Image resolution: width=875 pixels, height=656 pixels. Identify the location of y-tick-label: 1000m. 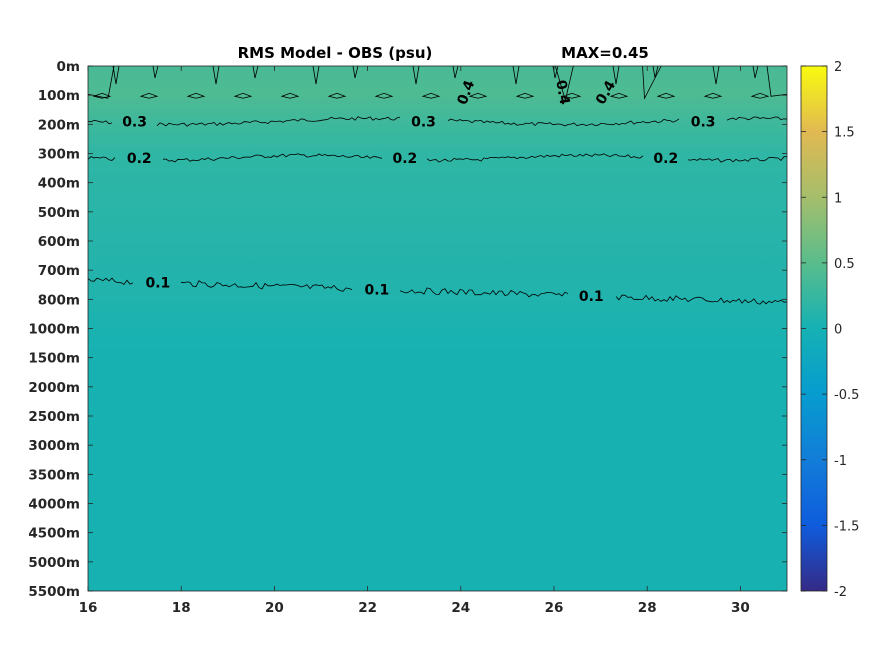
(54, 330).